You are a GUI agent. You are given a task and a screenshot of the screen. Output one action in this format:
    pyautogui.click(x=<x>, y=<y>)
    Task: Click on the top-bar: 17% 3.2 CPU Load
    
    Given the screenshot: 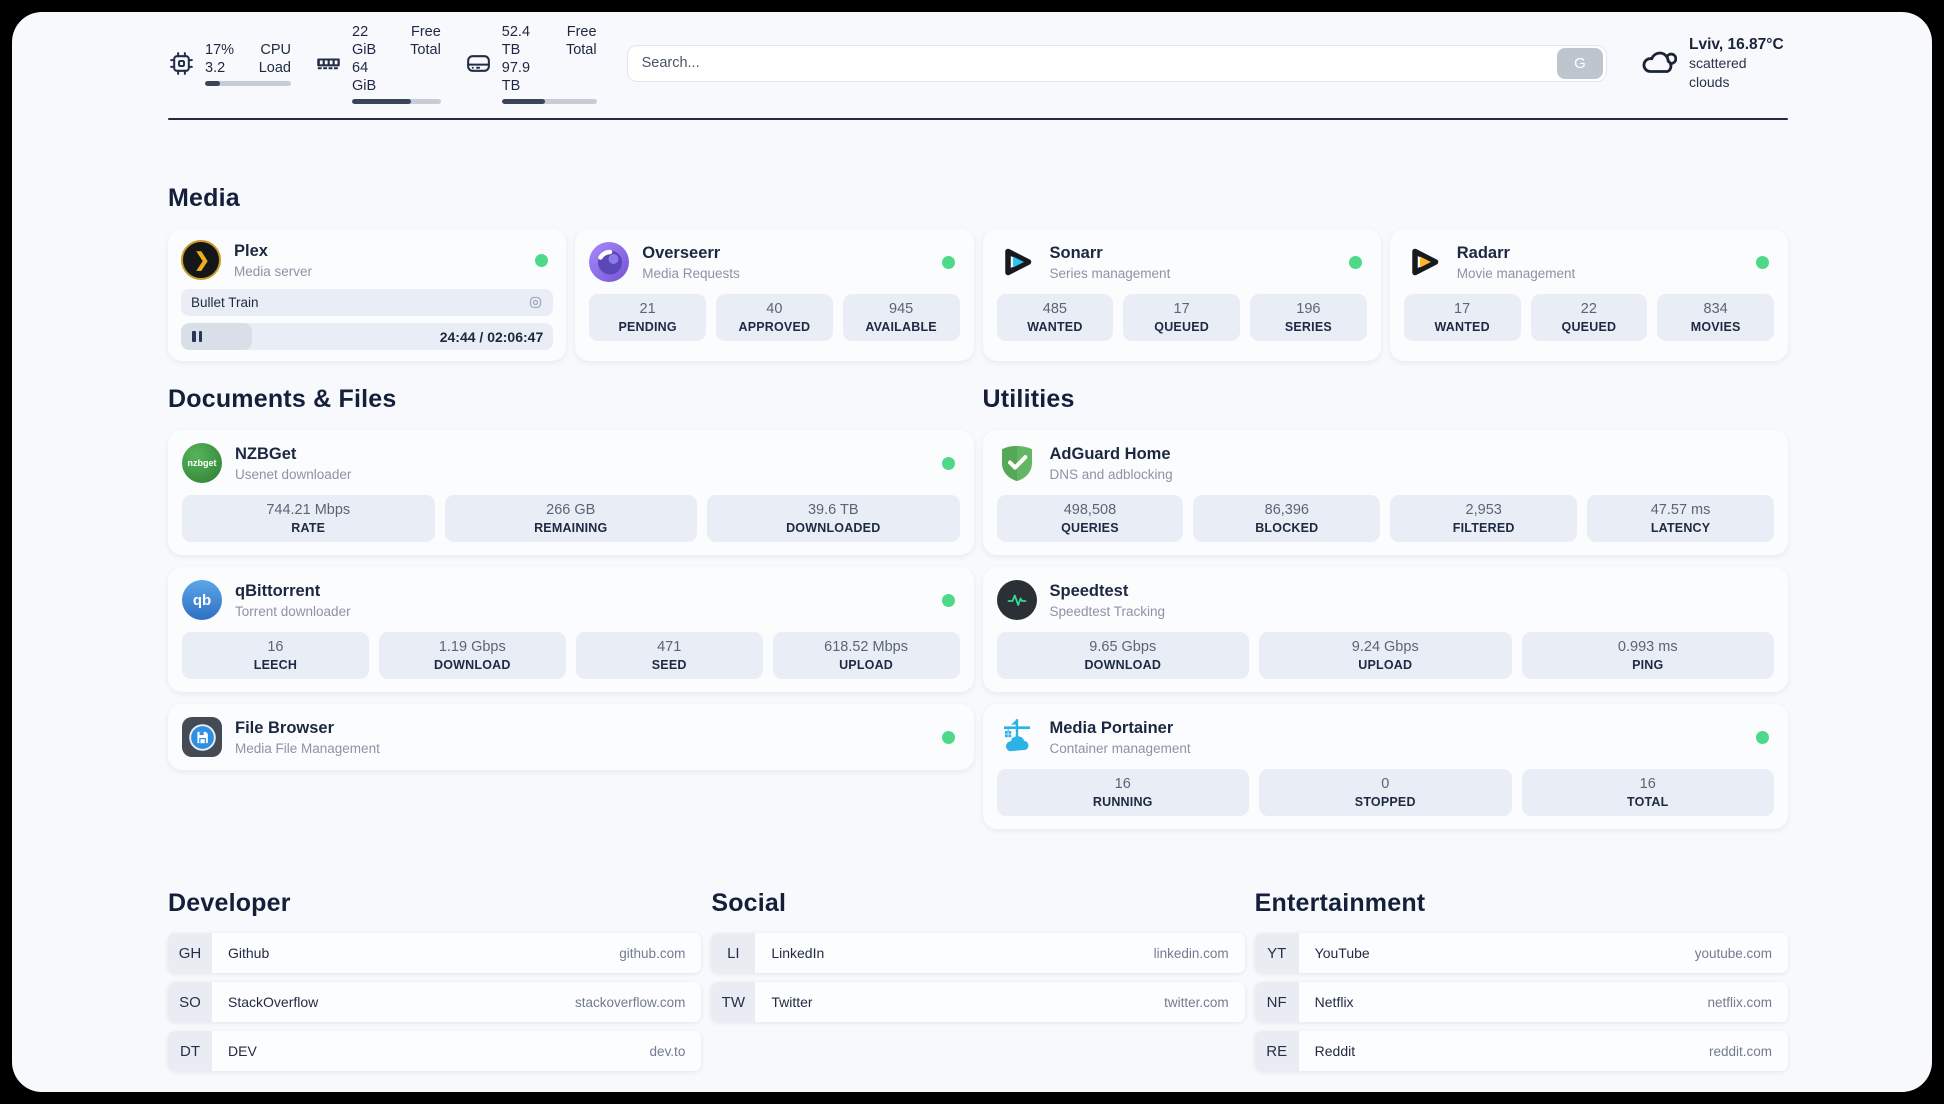 What is the action you would take?
    pyautogui.click(x=978, y=64)
    